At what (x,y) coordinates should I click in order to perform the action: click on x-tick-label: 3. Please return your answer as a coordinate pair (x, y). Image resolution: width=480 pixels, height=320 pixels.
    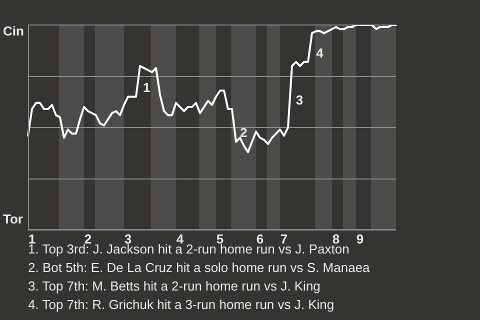
    Looking at the image, I should click on (128, 238).